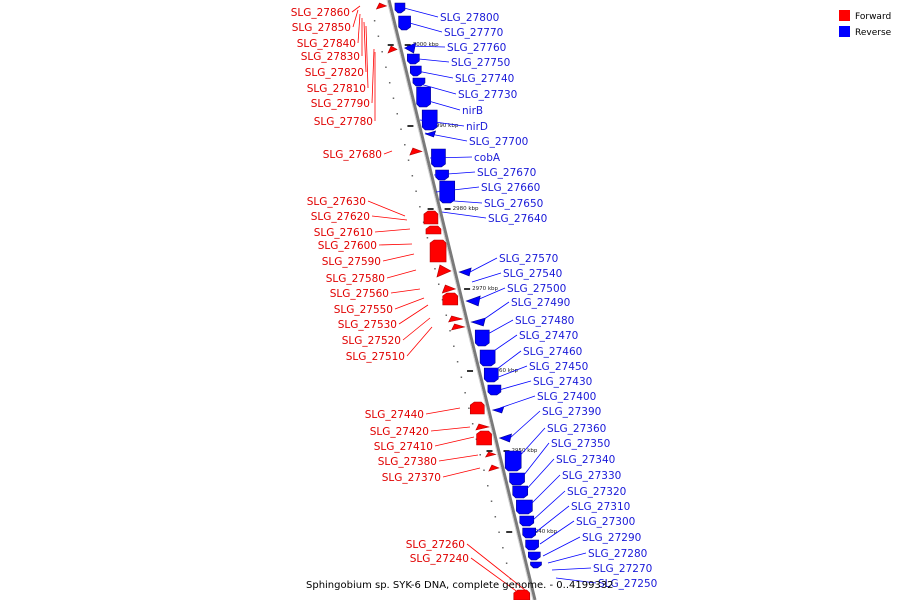  What do you see at coordinates (439, 559) in the screenshot?
I see `forward-gene-label: SLG_27240` at bounding box center [439, 559].